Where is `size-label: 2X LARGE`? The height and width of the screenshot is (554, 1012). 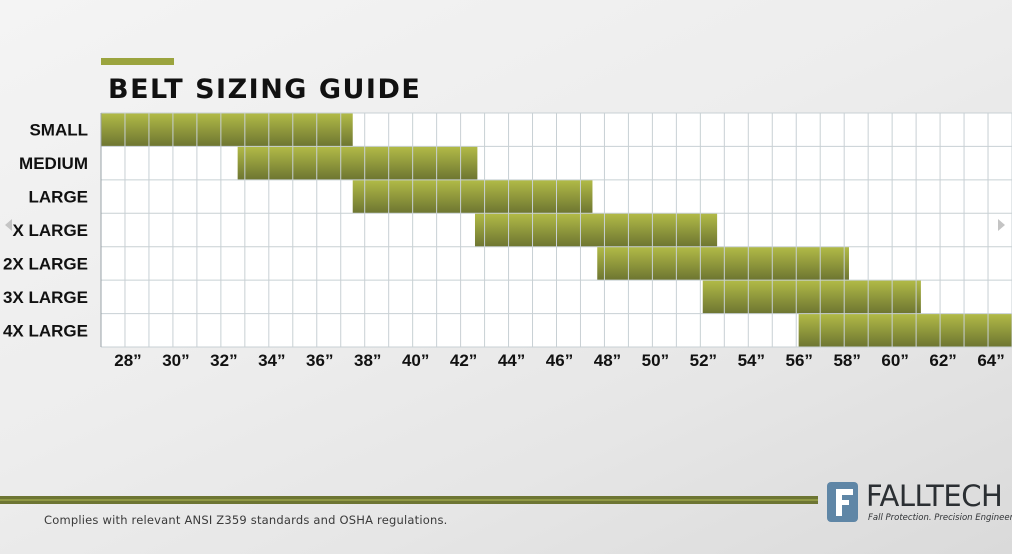 size-label: 2X LARGE is located at coordinates (45, 263).